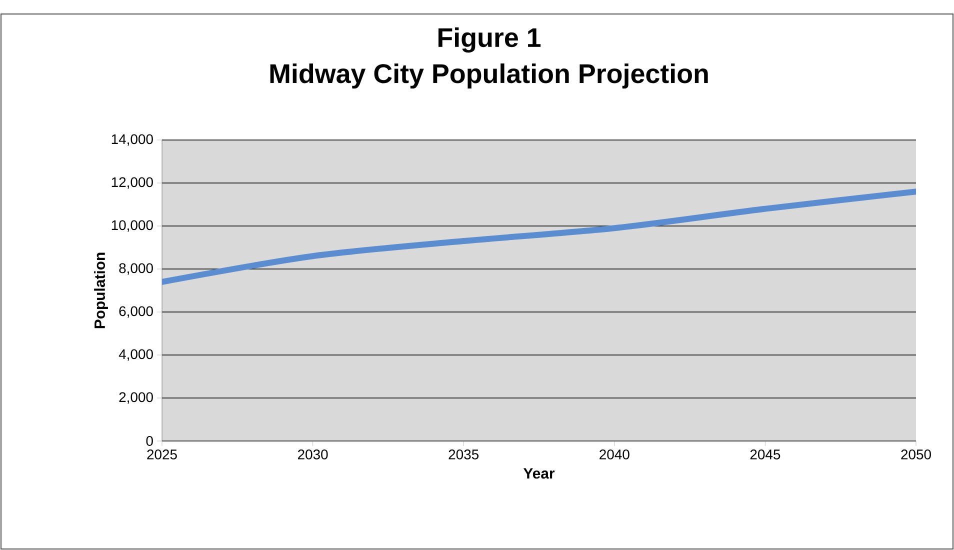  I want to click on chart-title: Figure 1, so click(489, 40).